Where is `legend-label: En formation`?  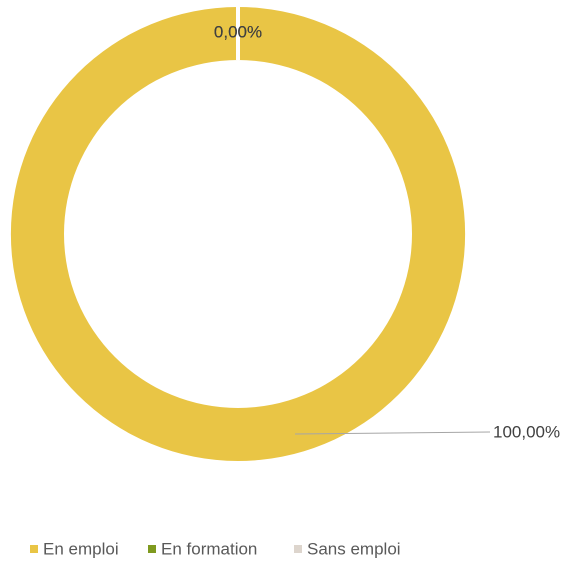
legend-label: En formation is located at coordinates (209, 548).